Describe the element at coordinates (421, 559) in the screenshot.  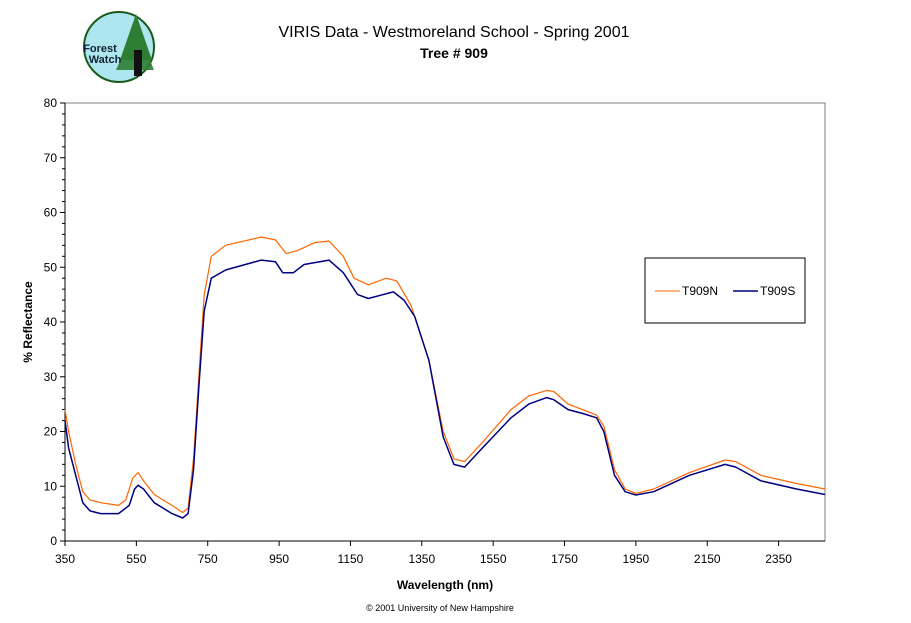
I see `x-tick-label: 1350` at that location.